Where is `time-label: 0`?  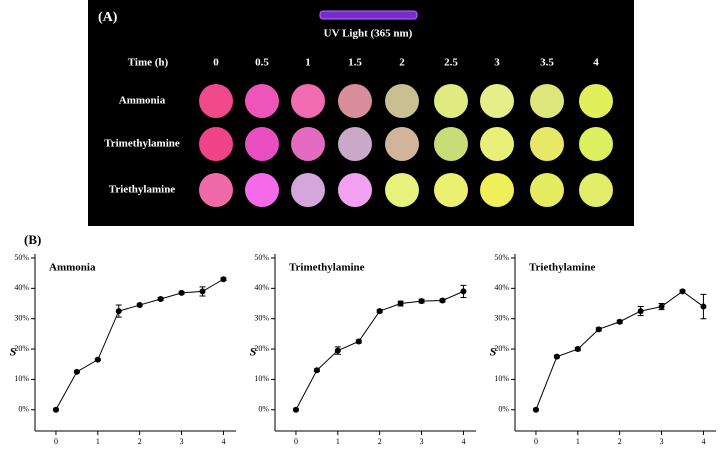
time-label: 0 is located at coordinates (216, 63).